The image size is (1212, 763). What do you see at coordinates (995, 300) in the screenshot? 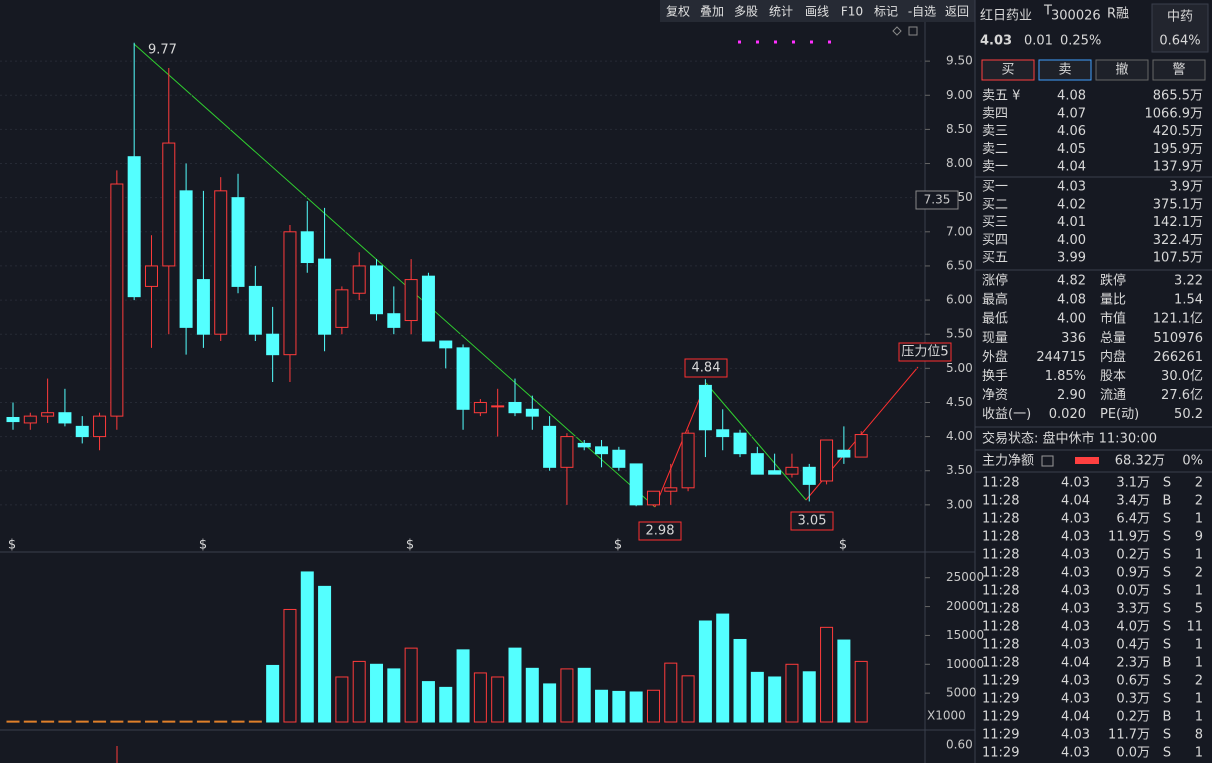
I see `stat-label: 最高` at bounding box center [995, 300].